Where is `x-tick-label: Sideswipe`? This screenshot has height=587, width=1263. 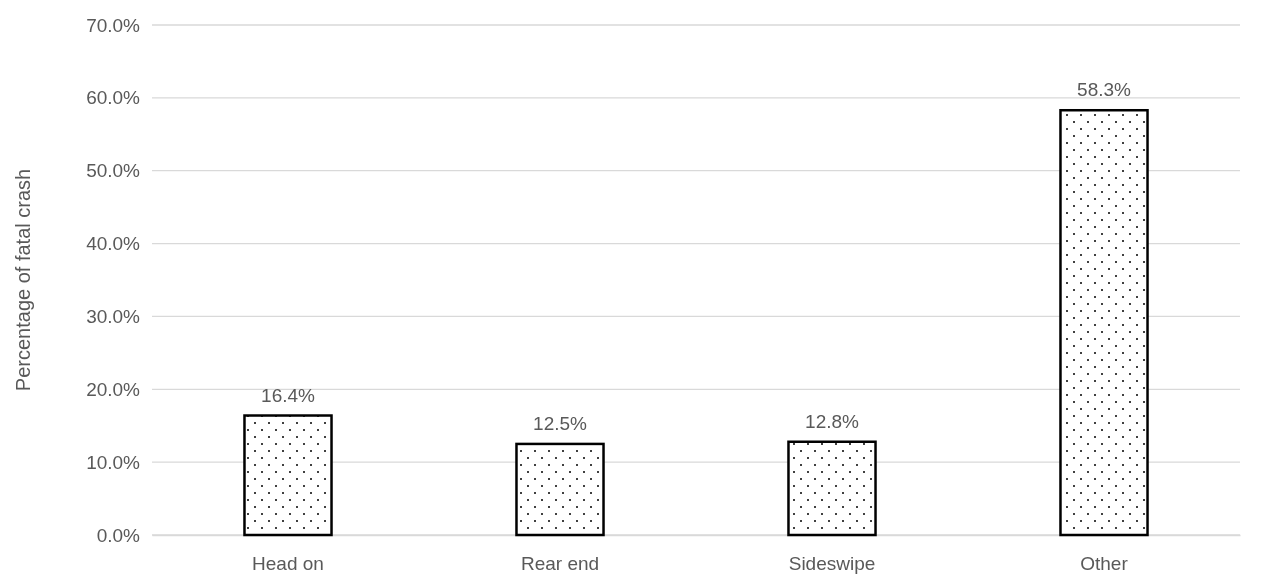
x-tick-label: Sideswipe is located at coordinates (832, 564).